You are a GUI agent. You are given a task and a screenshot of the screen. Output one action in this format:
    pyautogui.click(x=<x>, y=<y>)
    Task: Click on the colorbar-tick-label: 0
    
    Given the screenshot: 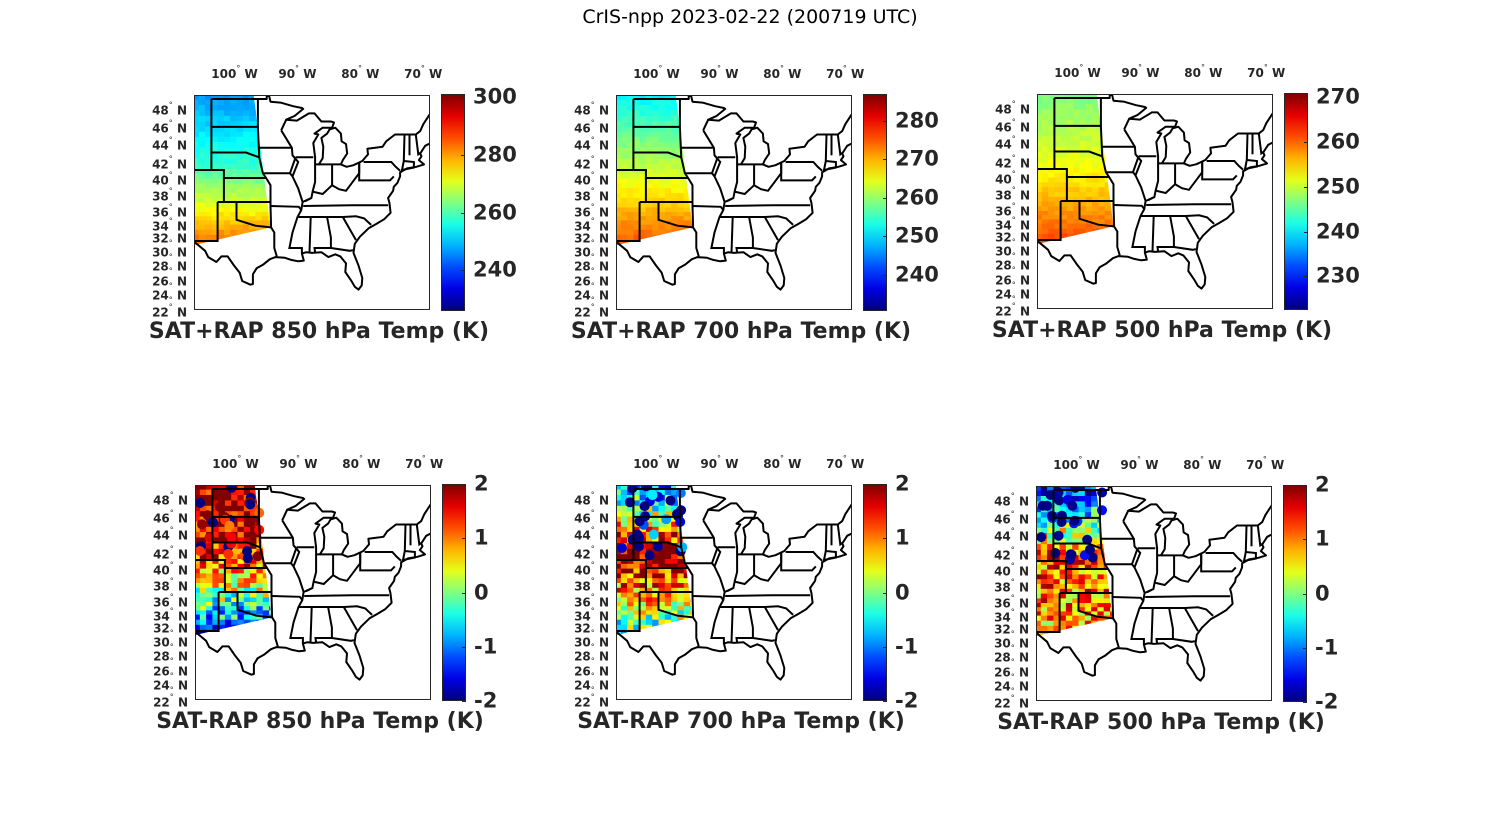 What is the action you would take?
    pyautogui.click(x=1322, y=593)
    